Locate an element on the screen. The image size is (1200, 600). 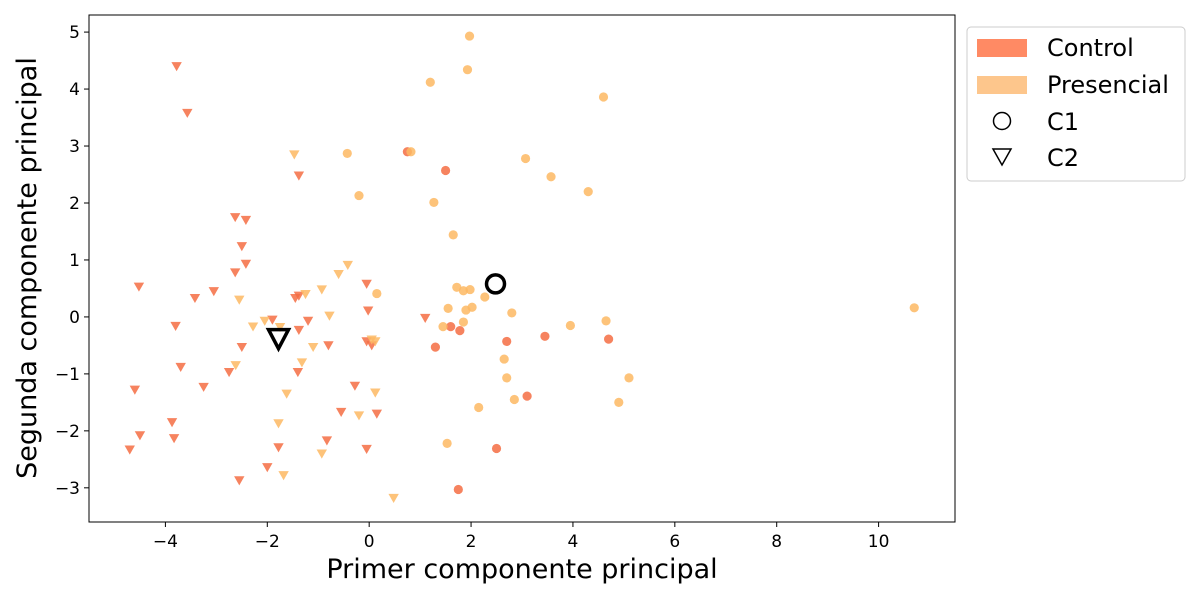
legend-marker-c1 is located at coordinates (1002, 121).